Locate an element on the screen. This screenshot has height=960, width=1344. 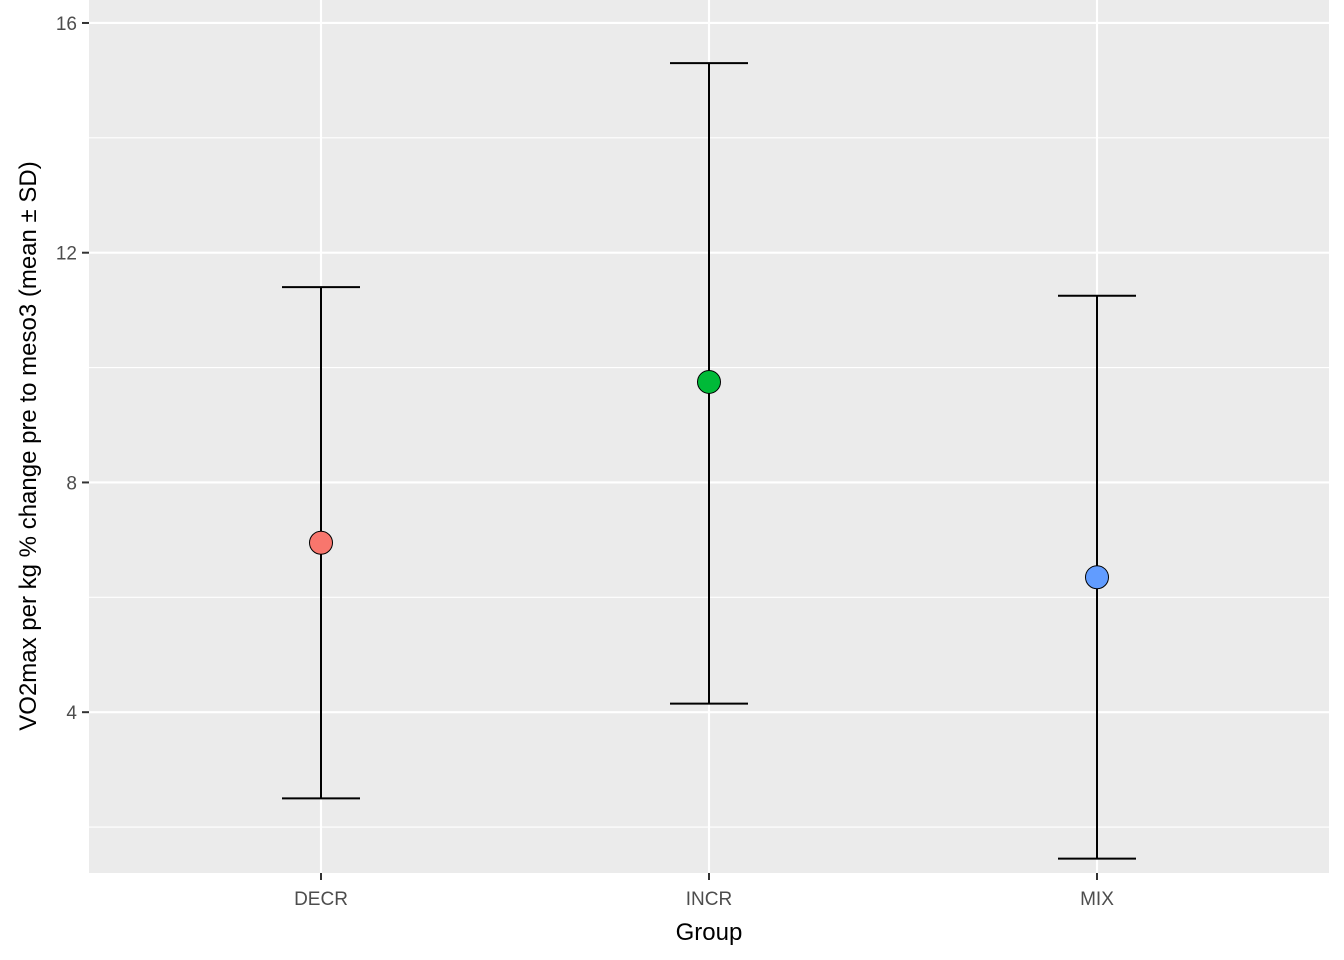
x-axis-ticks: DECR INCR MIX is located at coordinates (704, 891).